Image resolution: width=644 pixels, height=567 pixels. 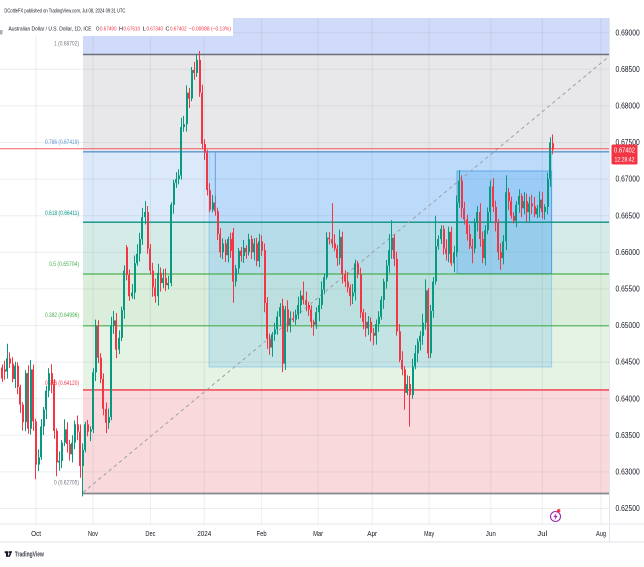 What do you see at coordinates (204, 533) in the screenshot?
I see `svg-text: 2024` at bounding box center [204, 533].